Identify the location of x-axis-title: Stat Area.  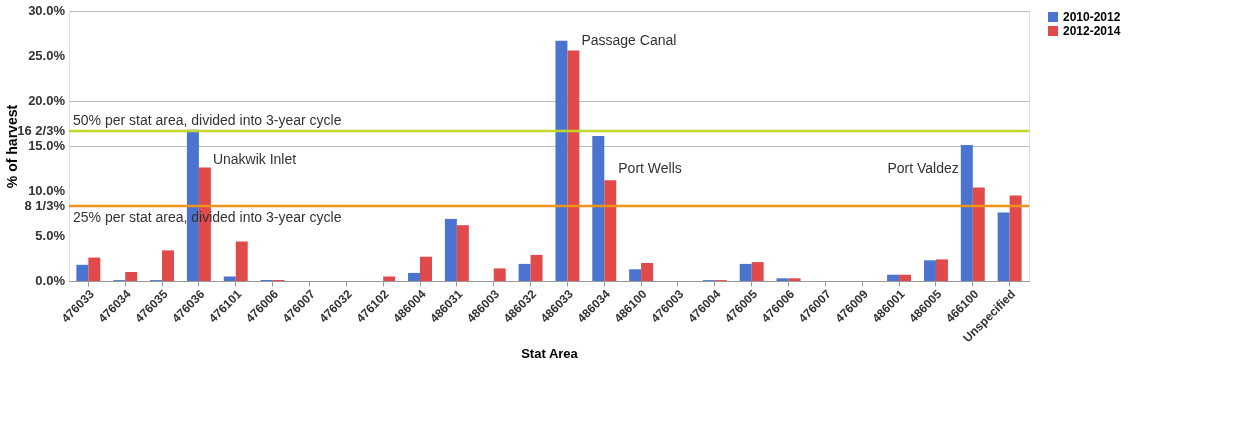
(550, 354).